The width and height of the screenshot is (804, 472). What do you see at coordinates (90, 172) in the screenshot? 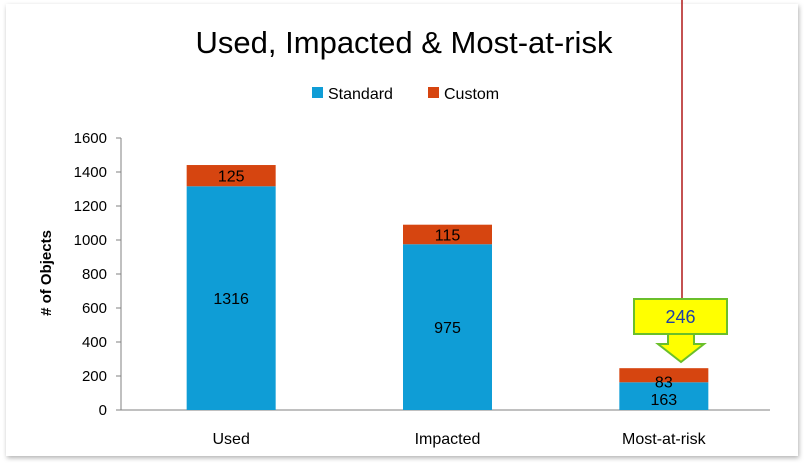
I see `y-tick-label: 1400` at bounding box center [90, 172].